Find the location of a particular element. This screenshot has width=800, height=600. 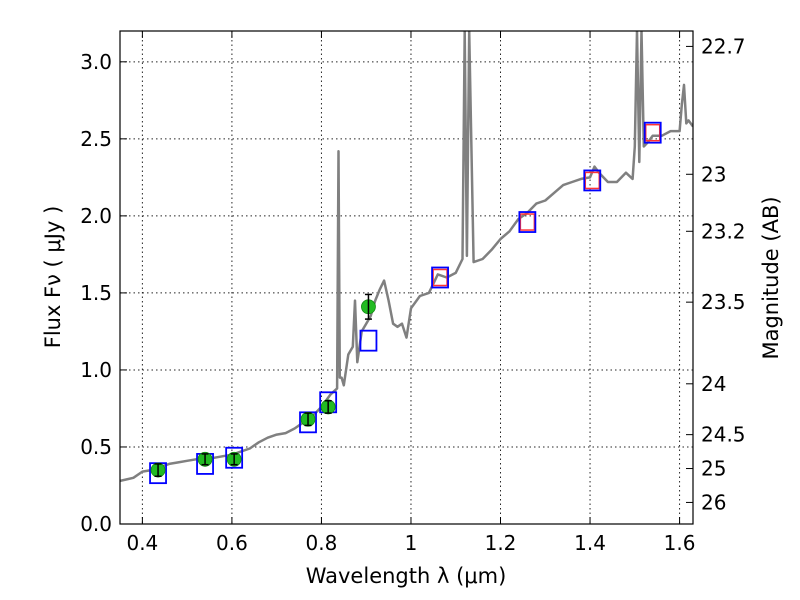

right-tick-label: 24.5 is located at coordinates (723, 435).